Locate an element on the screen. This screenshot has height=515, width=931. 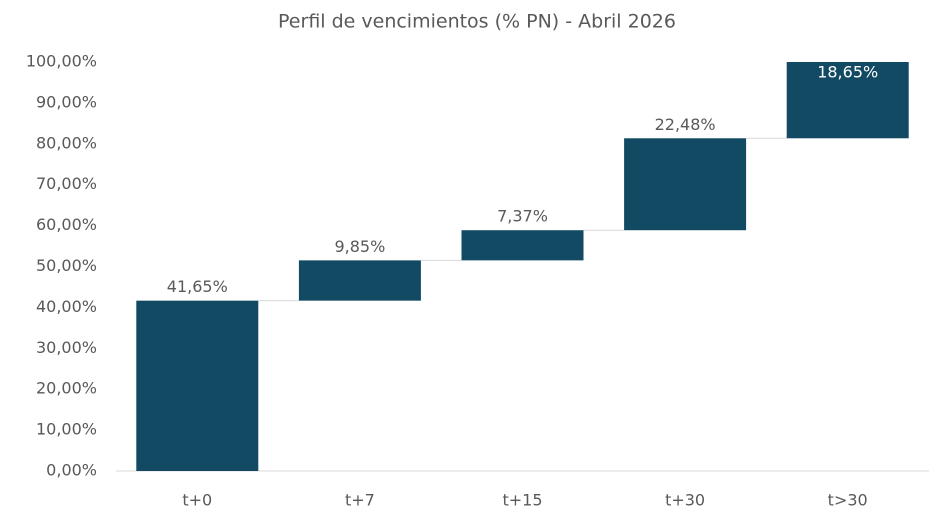
y-tick-label: 50,00% is located at coordinates (66, 265).